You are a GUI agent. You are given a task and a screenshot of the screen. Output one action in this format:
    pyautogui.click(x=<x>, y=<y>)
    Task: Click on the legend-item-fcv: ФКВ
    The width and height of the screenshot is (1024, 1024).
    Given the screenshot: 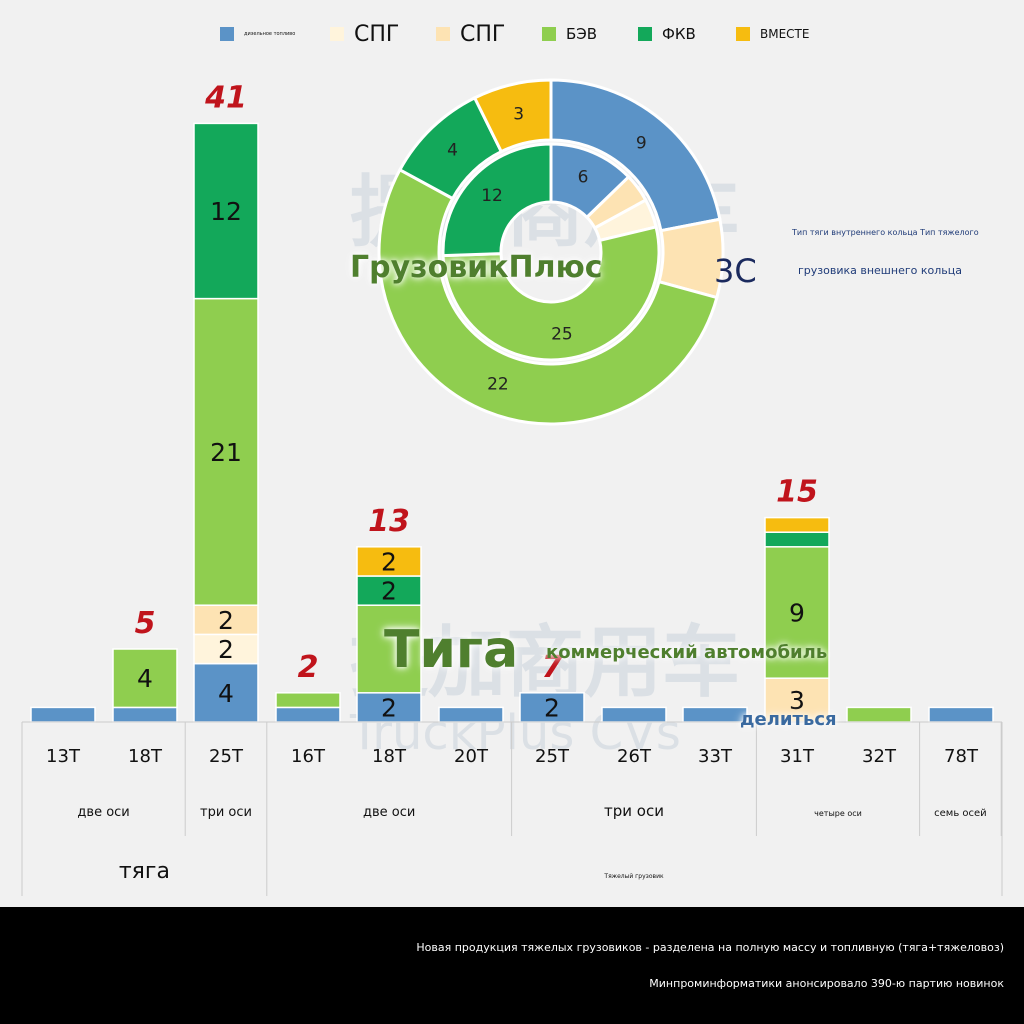 What is the action you would take?
    pyautogui.click(x=667, y=34)
    